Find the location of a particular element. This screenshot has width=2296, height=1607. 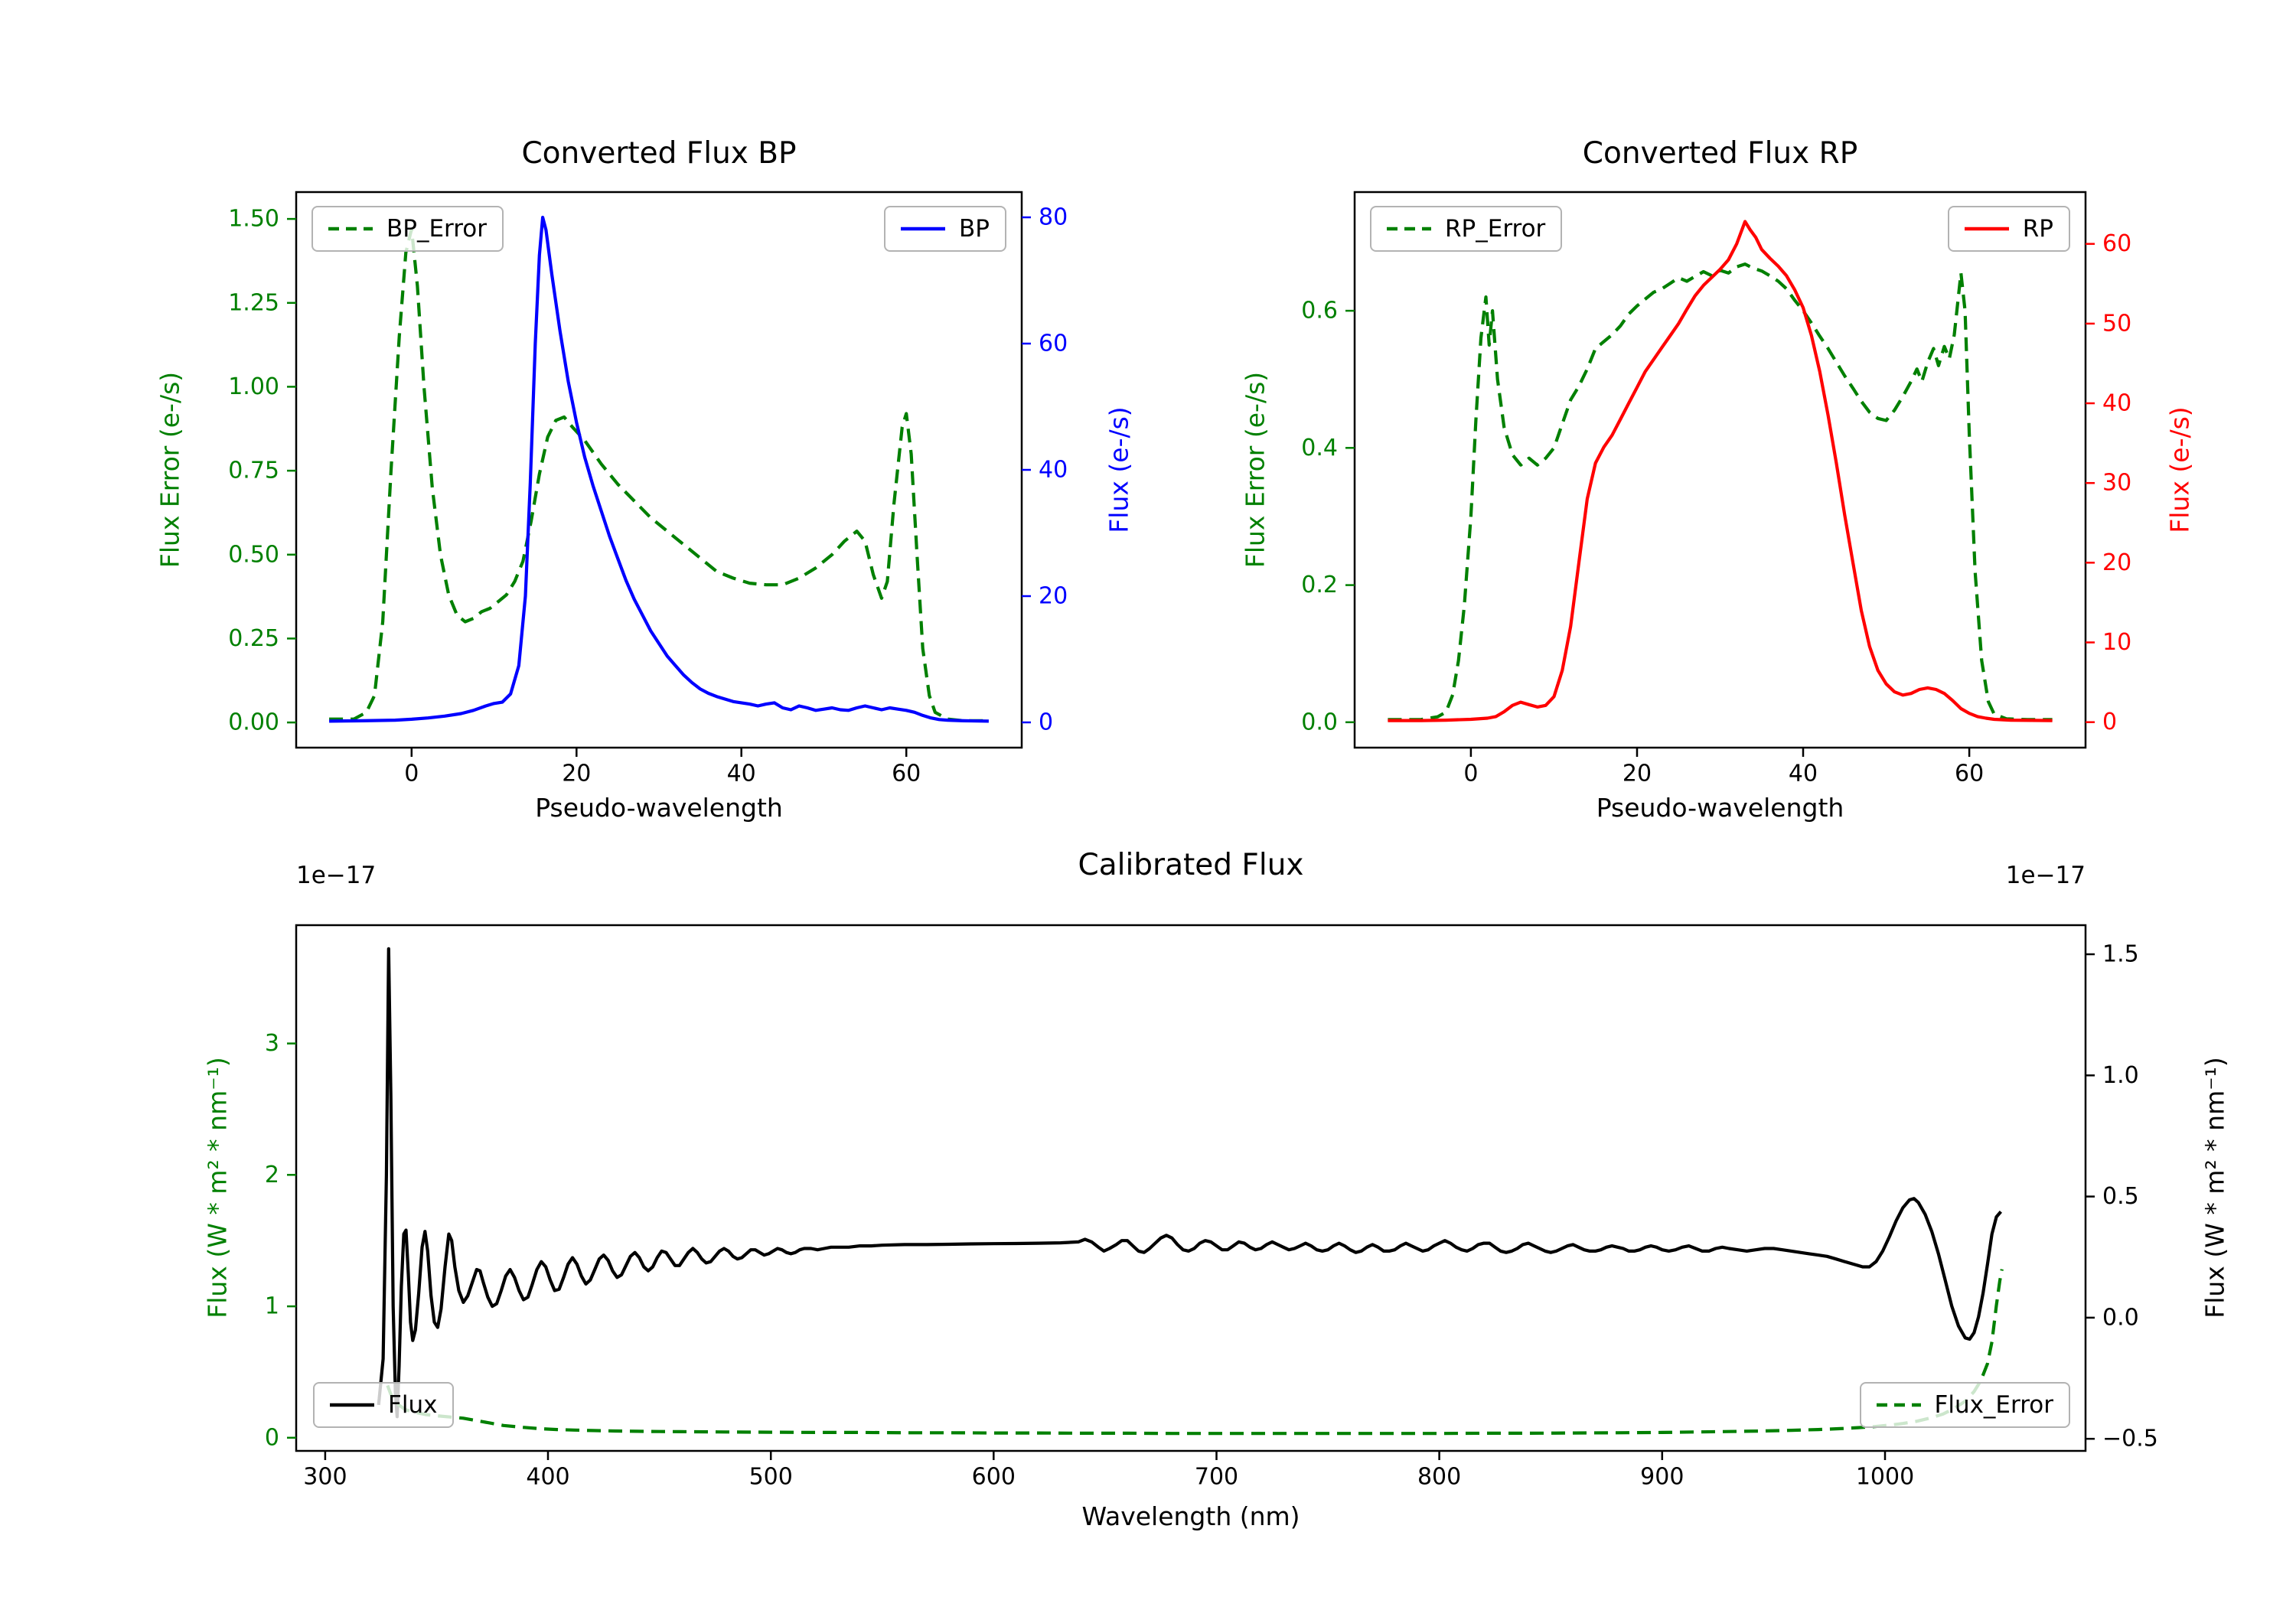

y-left-tick-label: 3 is located at coordinates (272, 1043).